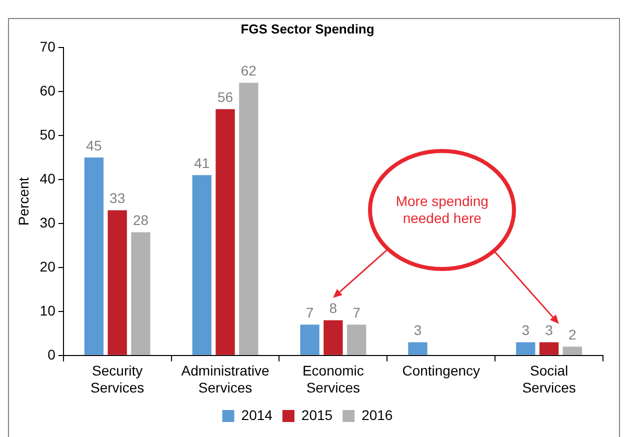 The image size is (625, 437). Describe the element at coordinates (48, 266) in the screenshot. I see `y-tick-label: 20` at that location.